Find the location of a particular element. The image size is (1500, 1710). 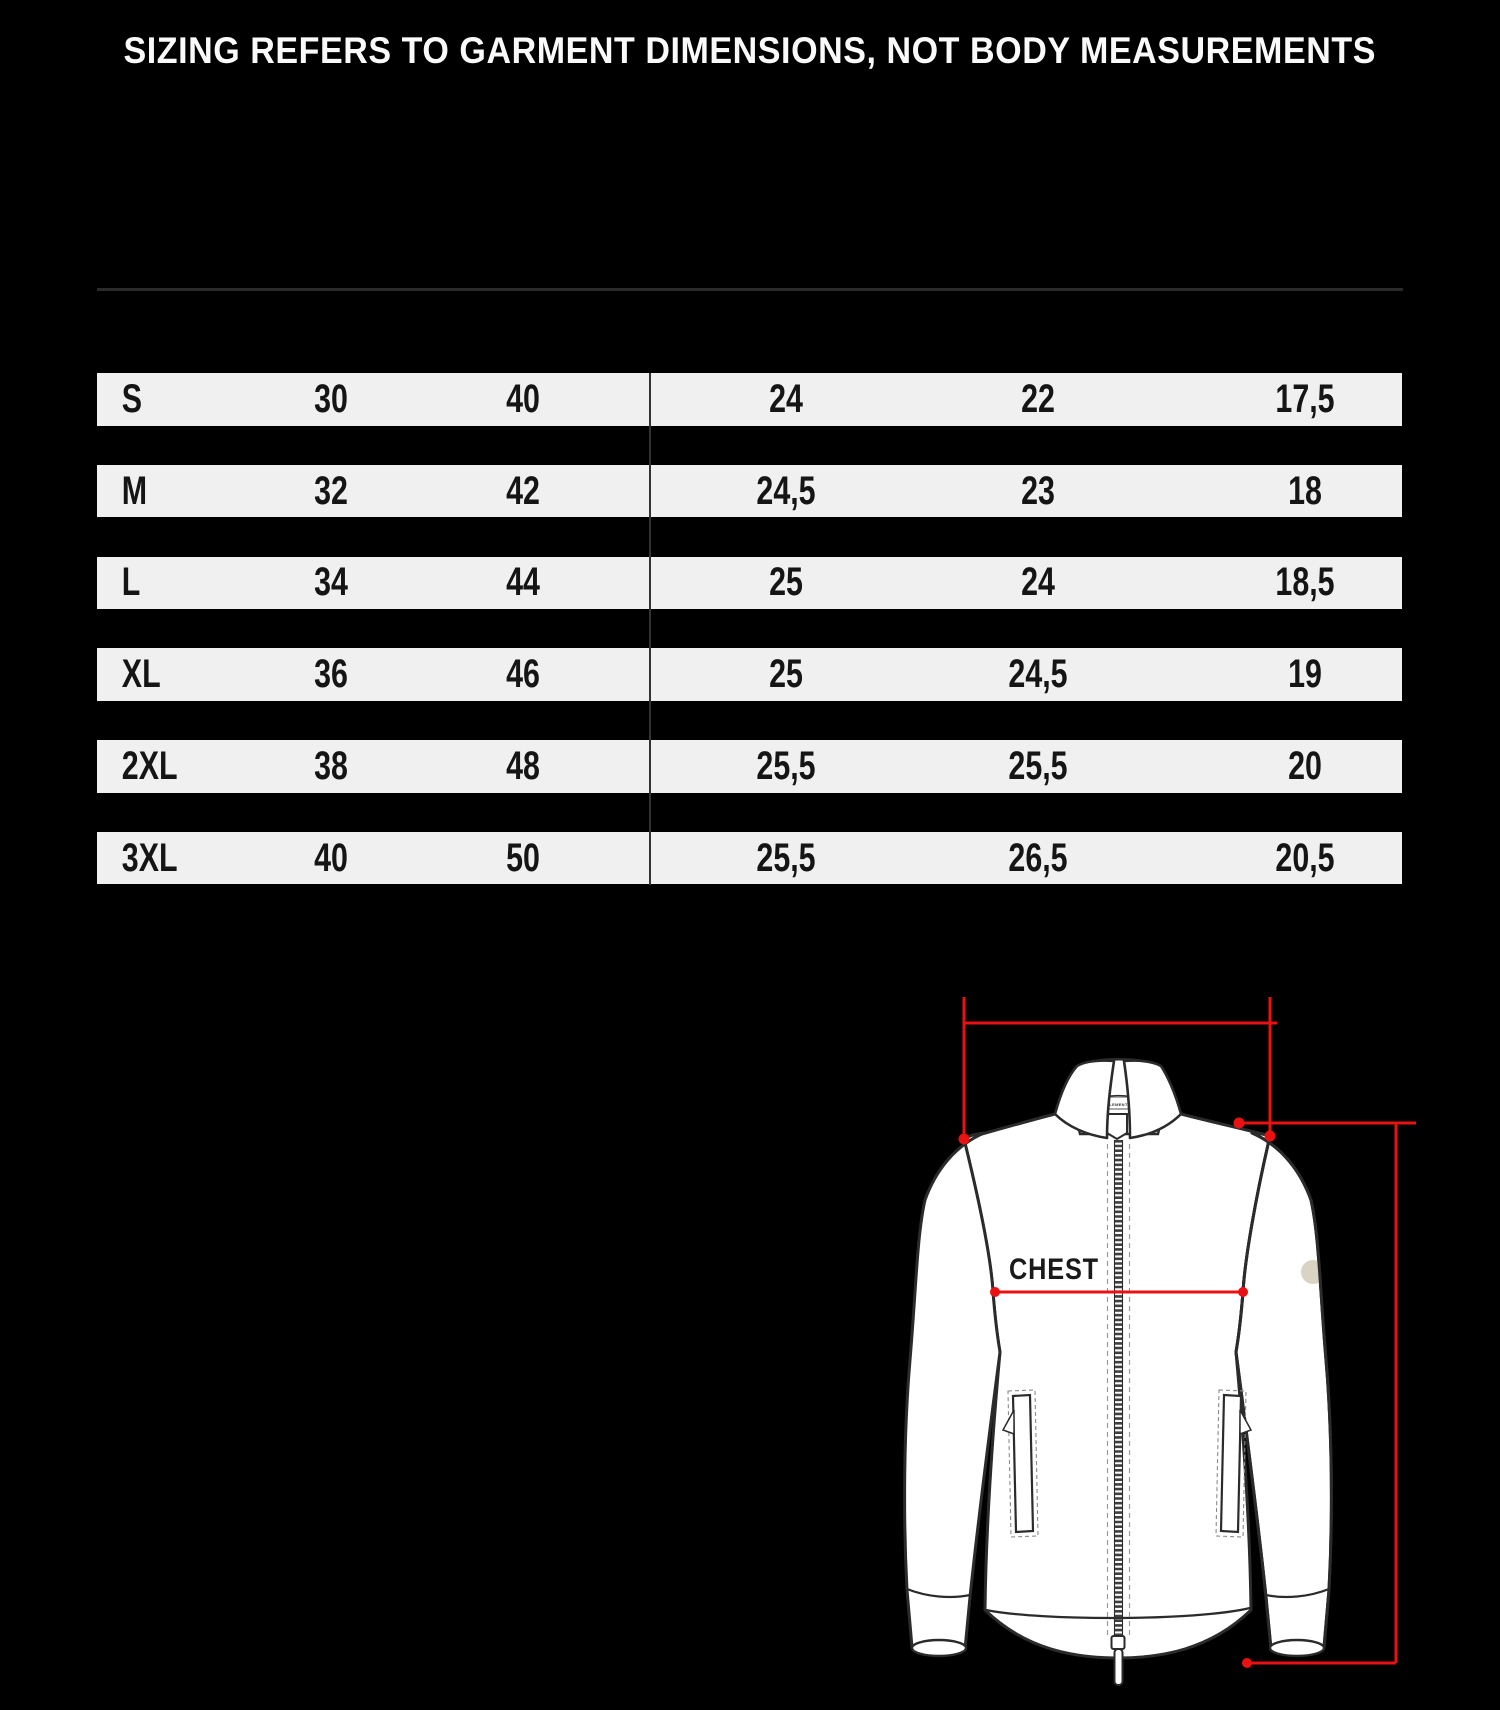

chest-label: CHEST is located at coordinates (1054, 1269).